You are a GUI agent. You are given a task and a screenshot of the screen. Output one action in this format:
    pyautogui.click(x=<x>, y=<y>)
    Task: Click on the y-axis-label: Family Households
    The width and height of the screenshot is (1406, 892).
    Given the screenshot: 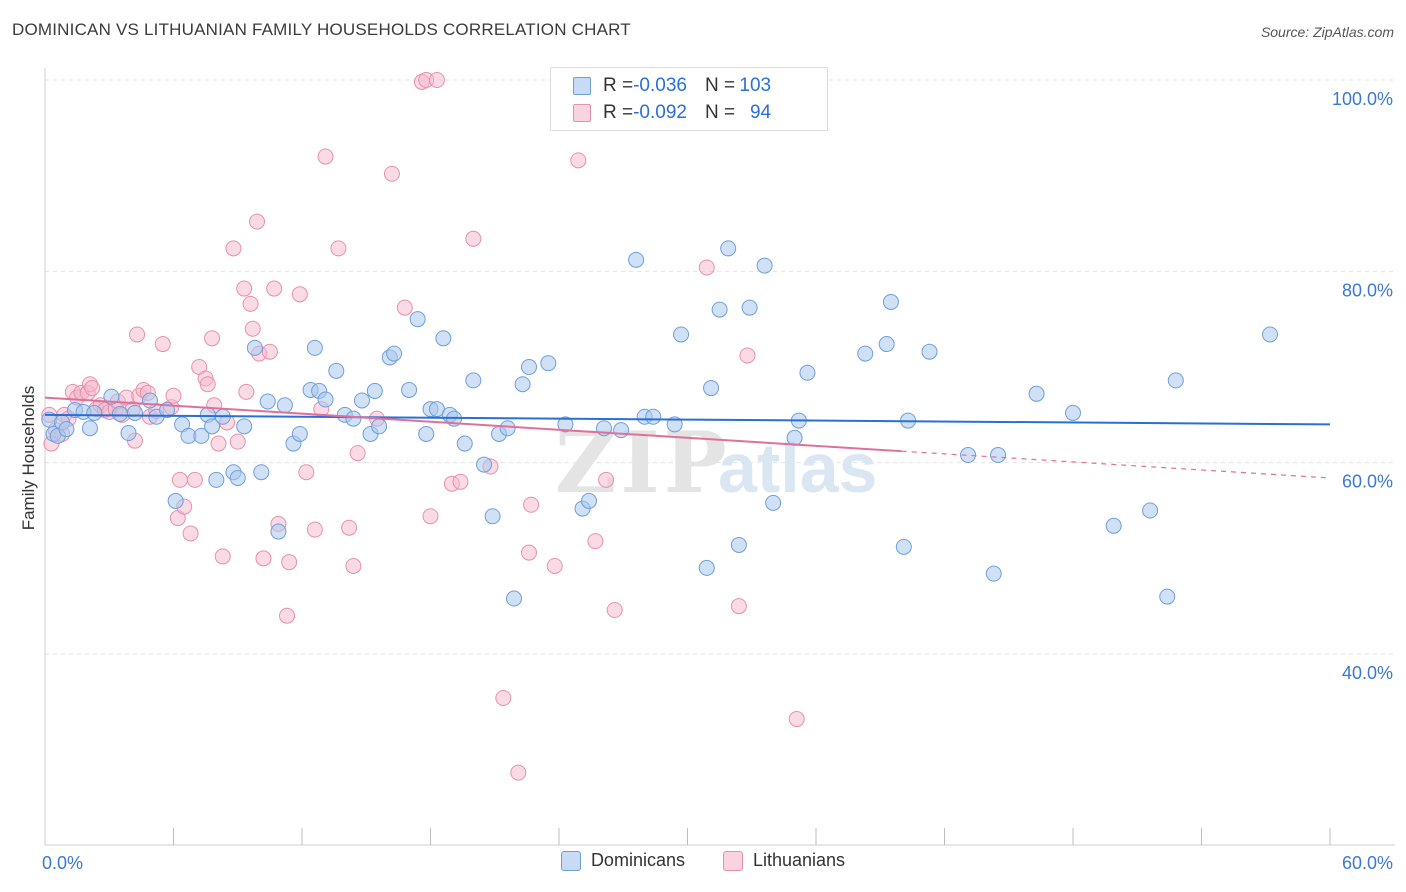 What is the action you would take?
    pyautogui.click(x=28, y=458)
    